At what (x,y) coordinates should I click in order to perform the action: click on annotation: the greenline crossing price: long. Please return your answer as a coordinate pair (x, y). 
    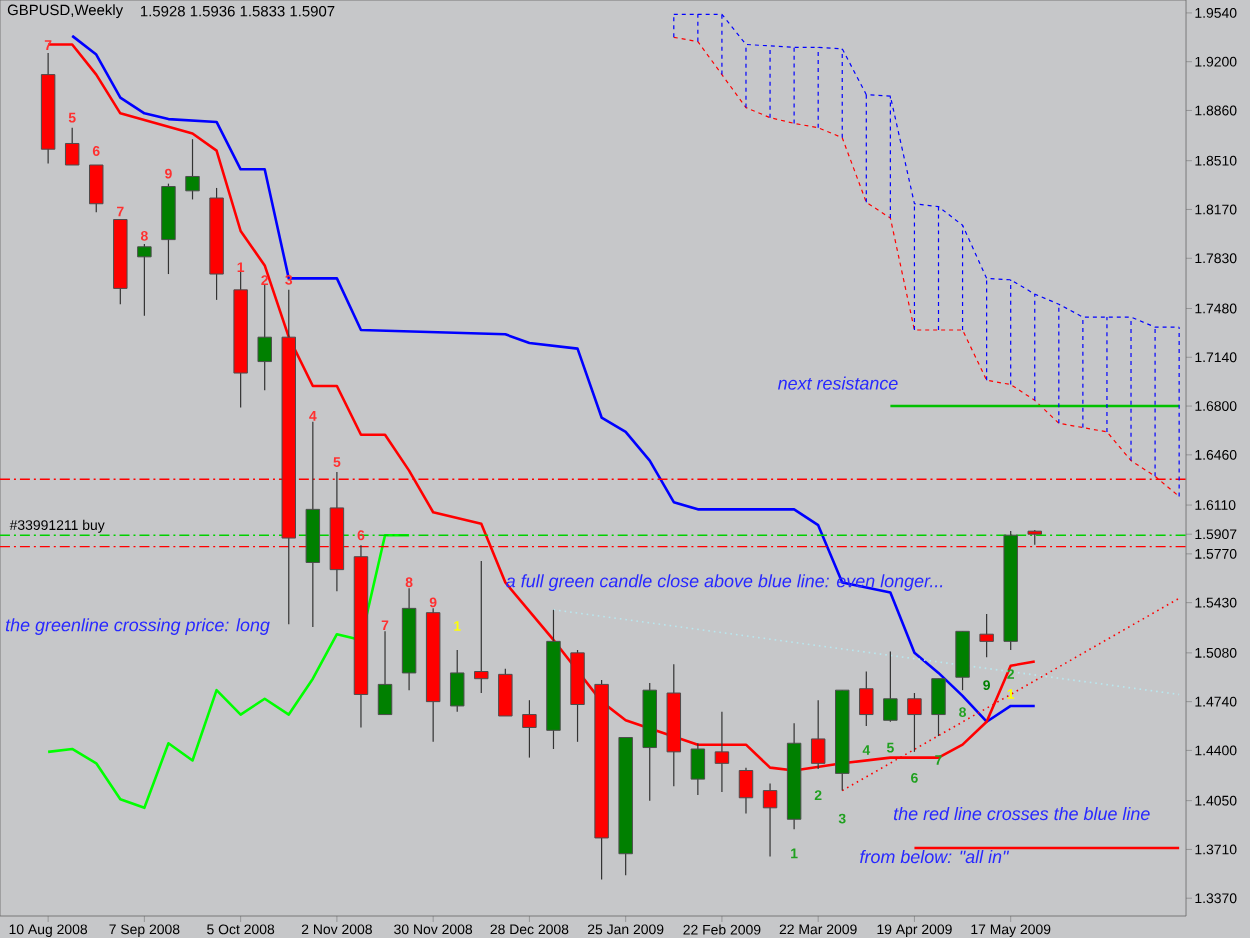
    Looking at the image, I should click on (137, 626).